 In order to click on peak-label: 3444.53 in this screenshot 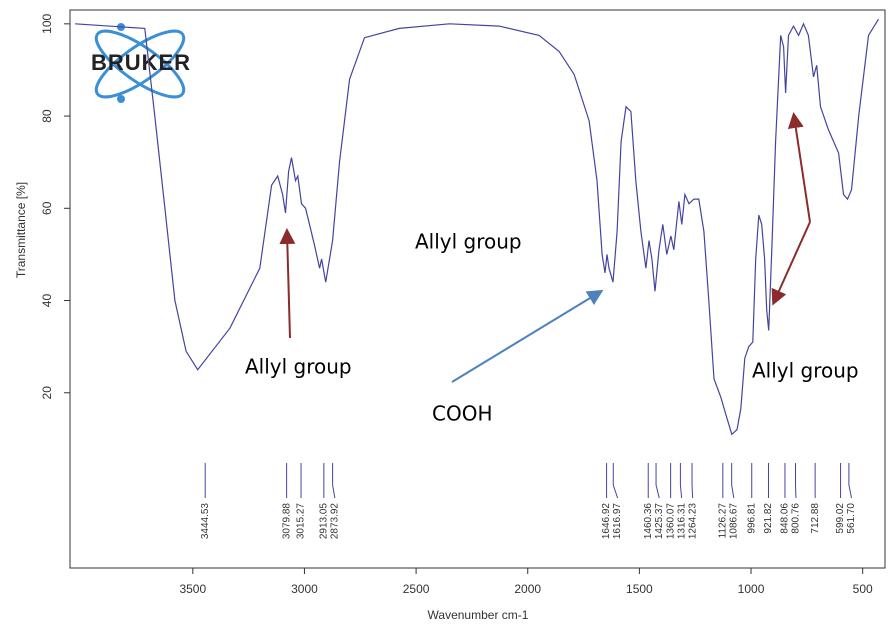, I will do `click(205, 521)`.